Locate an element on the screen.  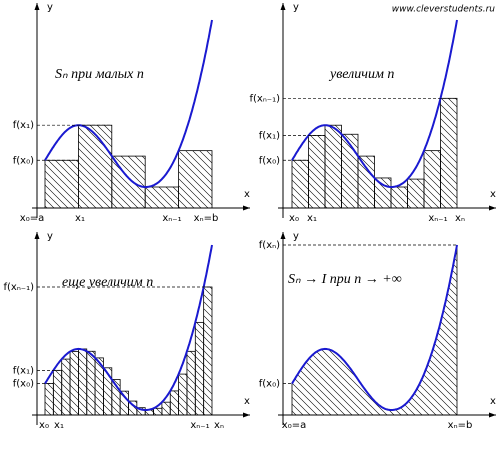
watermark: www.cleverstudents.ru is located at coordinates (444, 10).